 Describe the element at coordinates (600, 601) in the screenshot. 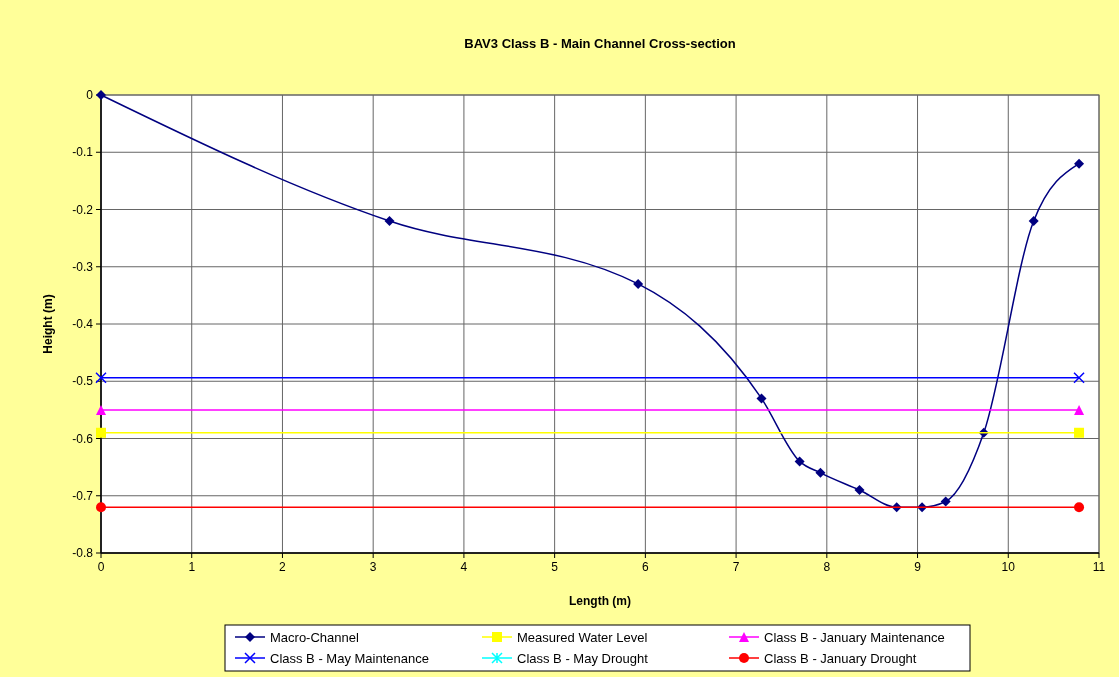

I see `x-axis-title: Length (m)` at that location.